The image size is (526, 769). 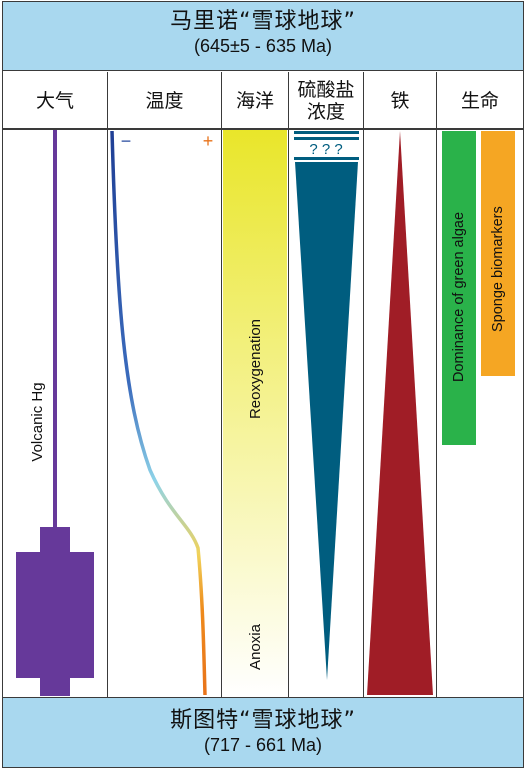 I want to click on sponge-biomarkers-label: Sponge biomarkers, so click(x=498, y=269).